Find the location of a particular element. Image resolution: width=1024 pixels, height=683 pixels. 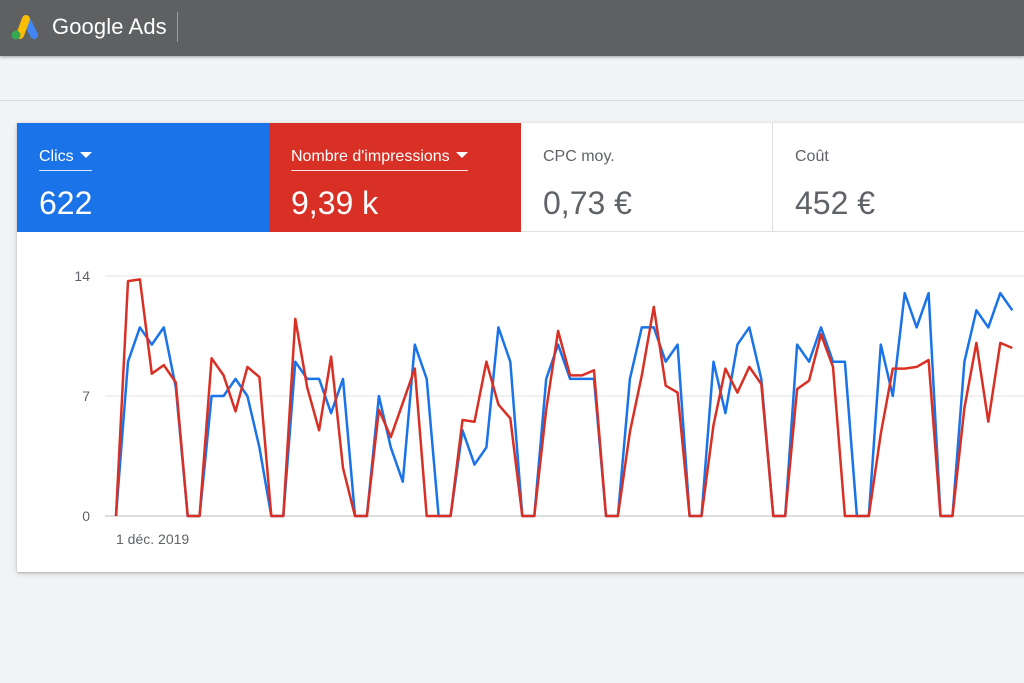

x-axis-labels: 1 déc. 2019 is located at coordinates (152, 539).